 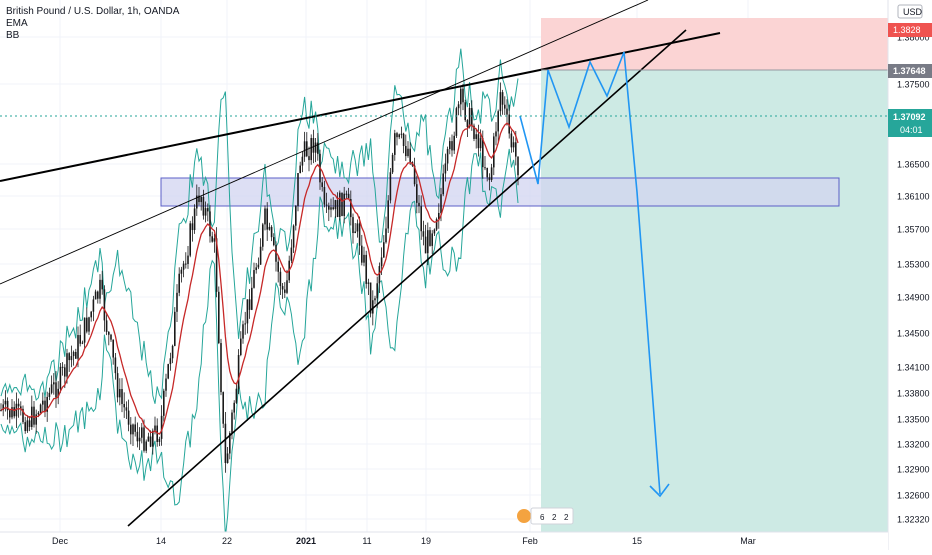 What do you see at coordinates (913, 520) in the screenshot?
I see `y-tick-label: 1.32320` at bounding box center [913, 520].